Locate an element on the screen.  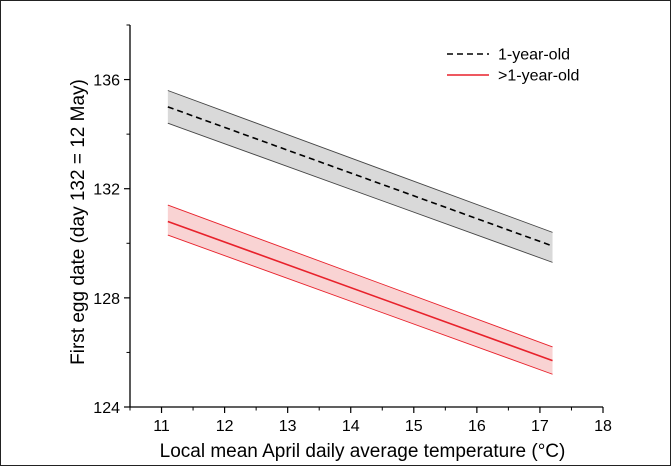
y-axis-title: First egg date (day 132 = 12 May) is located at coordinates (78, 222).